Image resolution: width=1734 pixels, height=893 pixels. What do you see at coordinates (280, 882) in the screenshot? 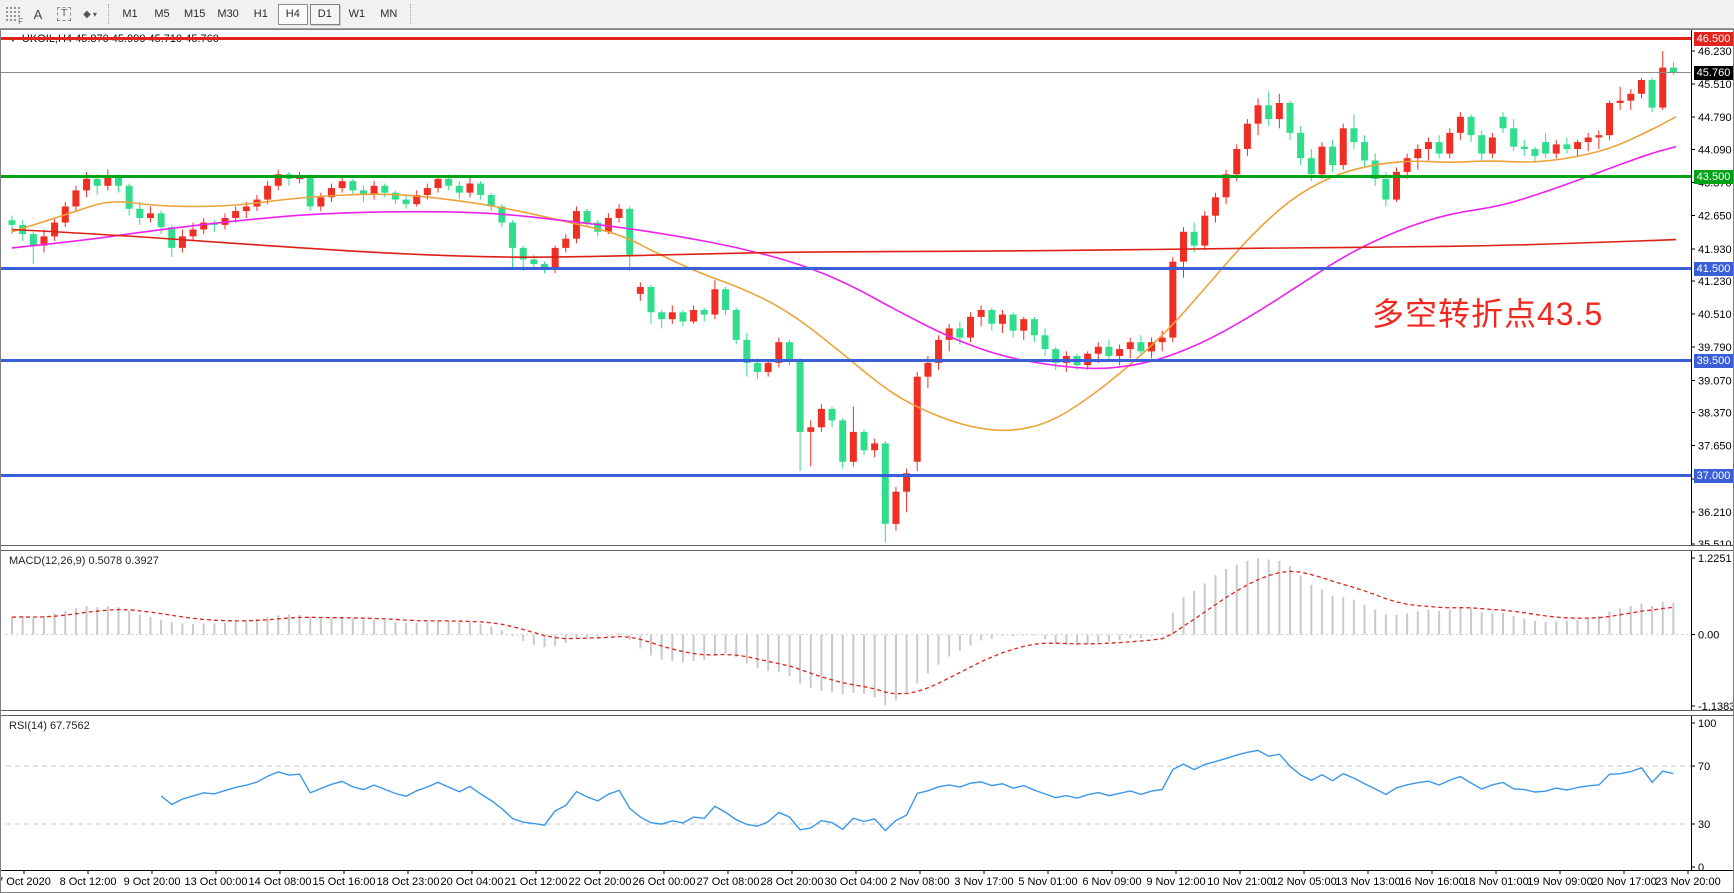
I see `svg-text: 14 Oct 08:00` at bounding box center [280, 882].